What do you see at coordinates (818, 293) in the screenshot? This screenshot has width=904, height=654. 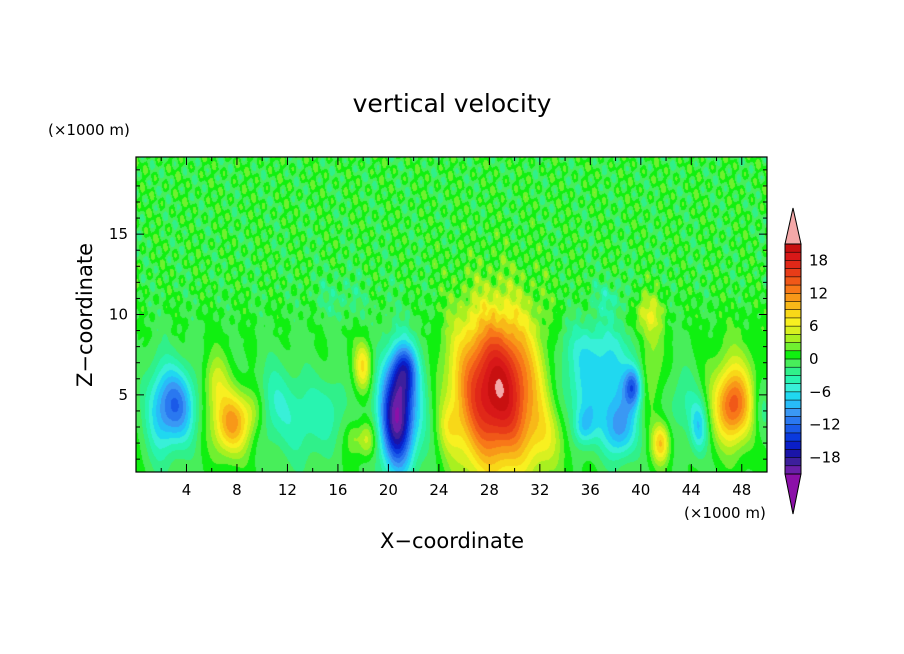 I see `colorbar-tick-label: 12` at bounding box center [818, 293].